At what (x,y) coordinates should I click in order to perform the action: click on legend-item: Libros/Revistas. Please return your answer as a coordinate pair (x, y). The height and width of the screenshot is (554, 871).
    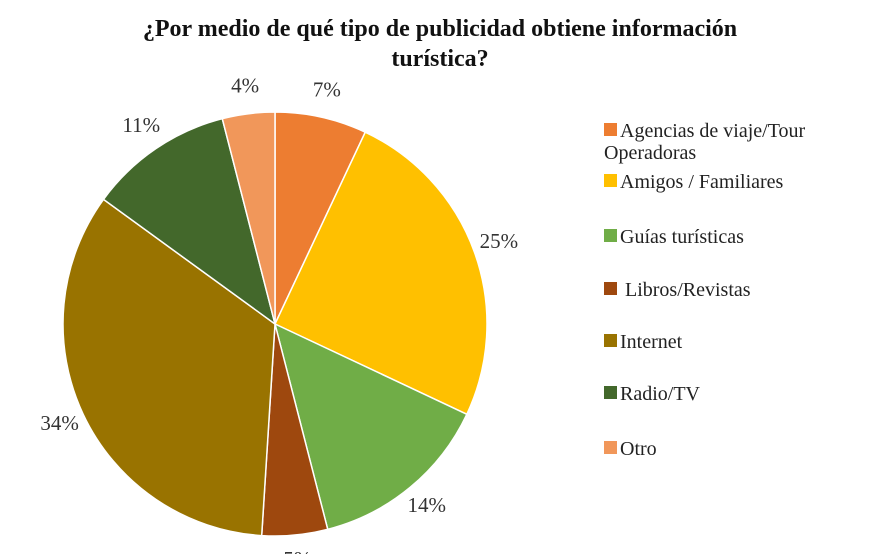
    Looking at the image, I should click on (735, 290).